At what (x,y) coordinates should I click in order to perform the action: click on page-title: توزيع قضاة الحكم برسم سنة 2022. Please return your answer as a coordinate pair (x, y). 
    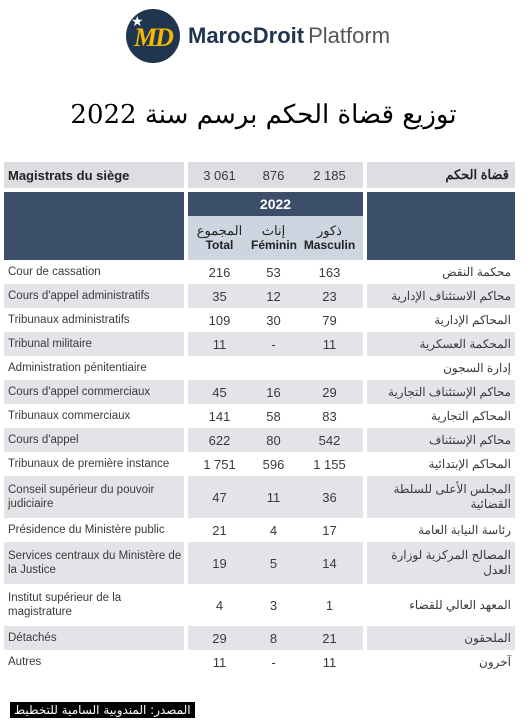
    Looking at the image, I should click on (263, 115).